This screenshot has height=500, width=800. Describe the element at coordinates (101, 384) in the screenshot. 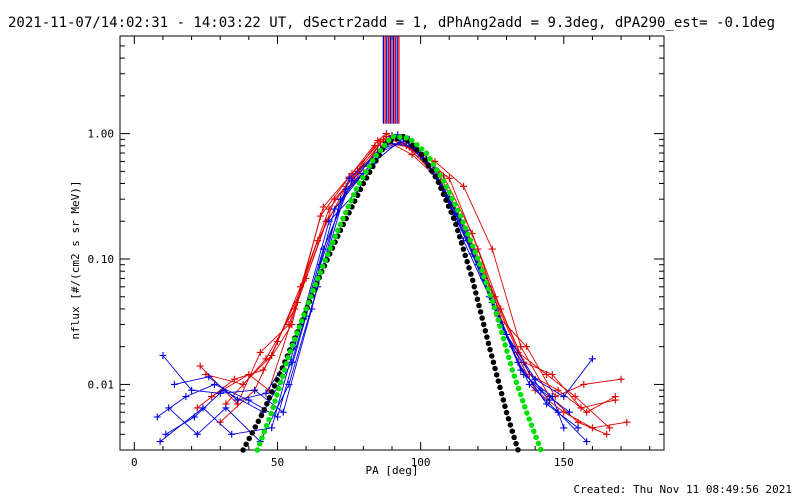

I see `y-tick-label: 0.01` at that location.